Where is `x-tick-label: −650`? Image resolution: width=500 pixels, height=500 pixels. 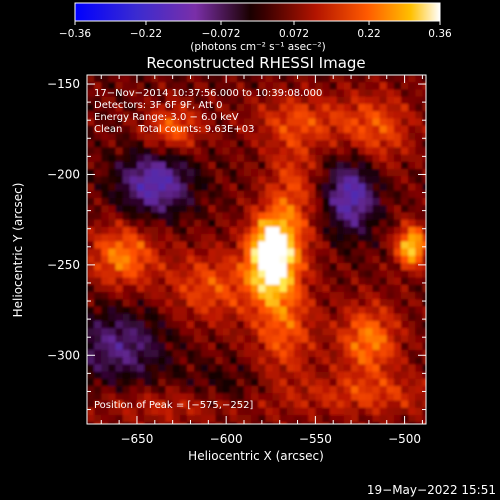 x-tick-label: −650 is located at coordinates (136, 439).